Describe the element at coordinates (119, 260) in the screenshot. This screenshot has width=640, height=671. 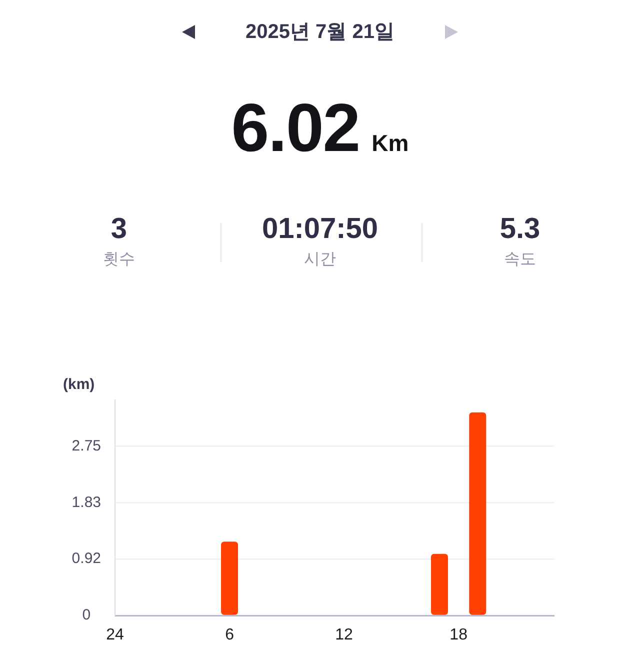
I see `text: 횟수` at that location.